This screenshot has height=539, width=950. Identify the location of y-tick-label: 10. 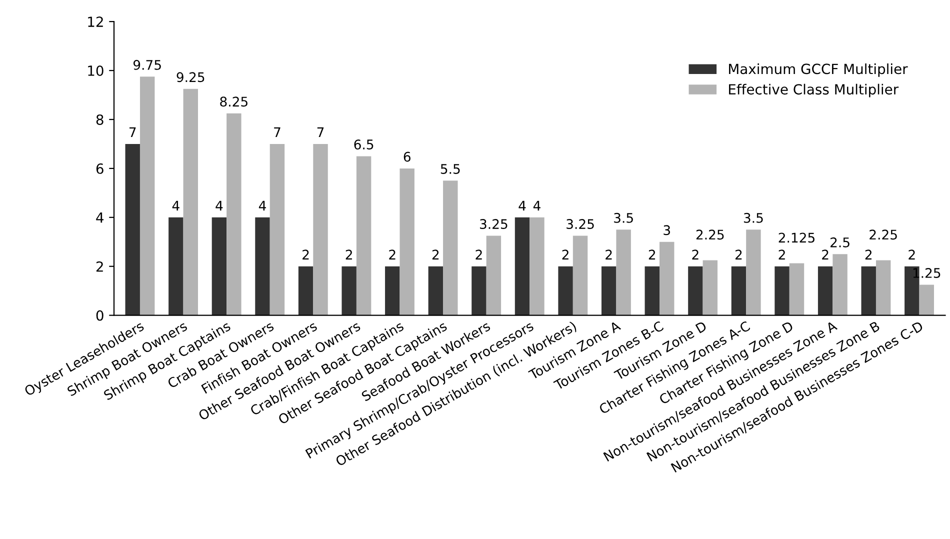
(96, 70).